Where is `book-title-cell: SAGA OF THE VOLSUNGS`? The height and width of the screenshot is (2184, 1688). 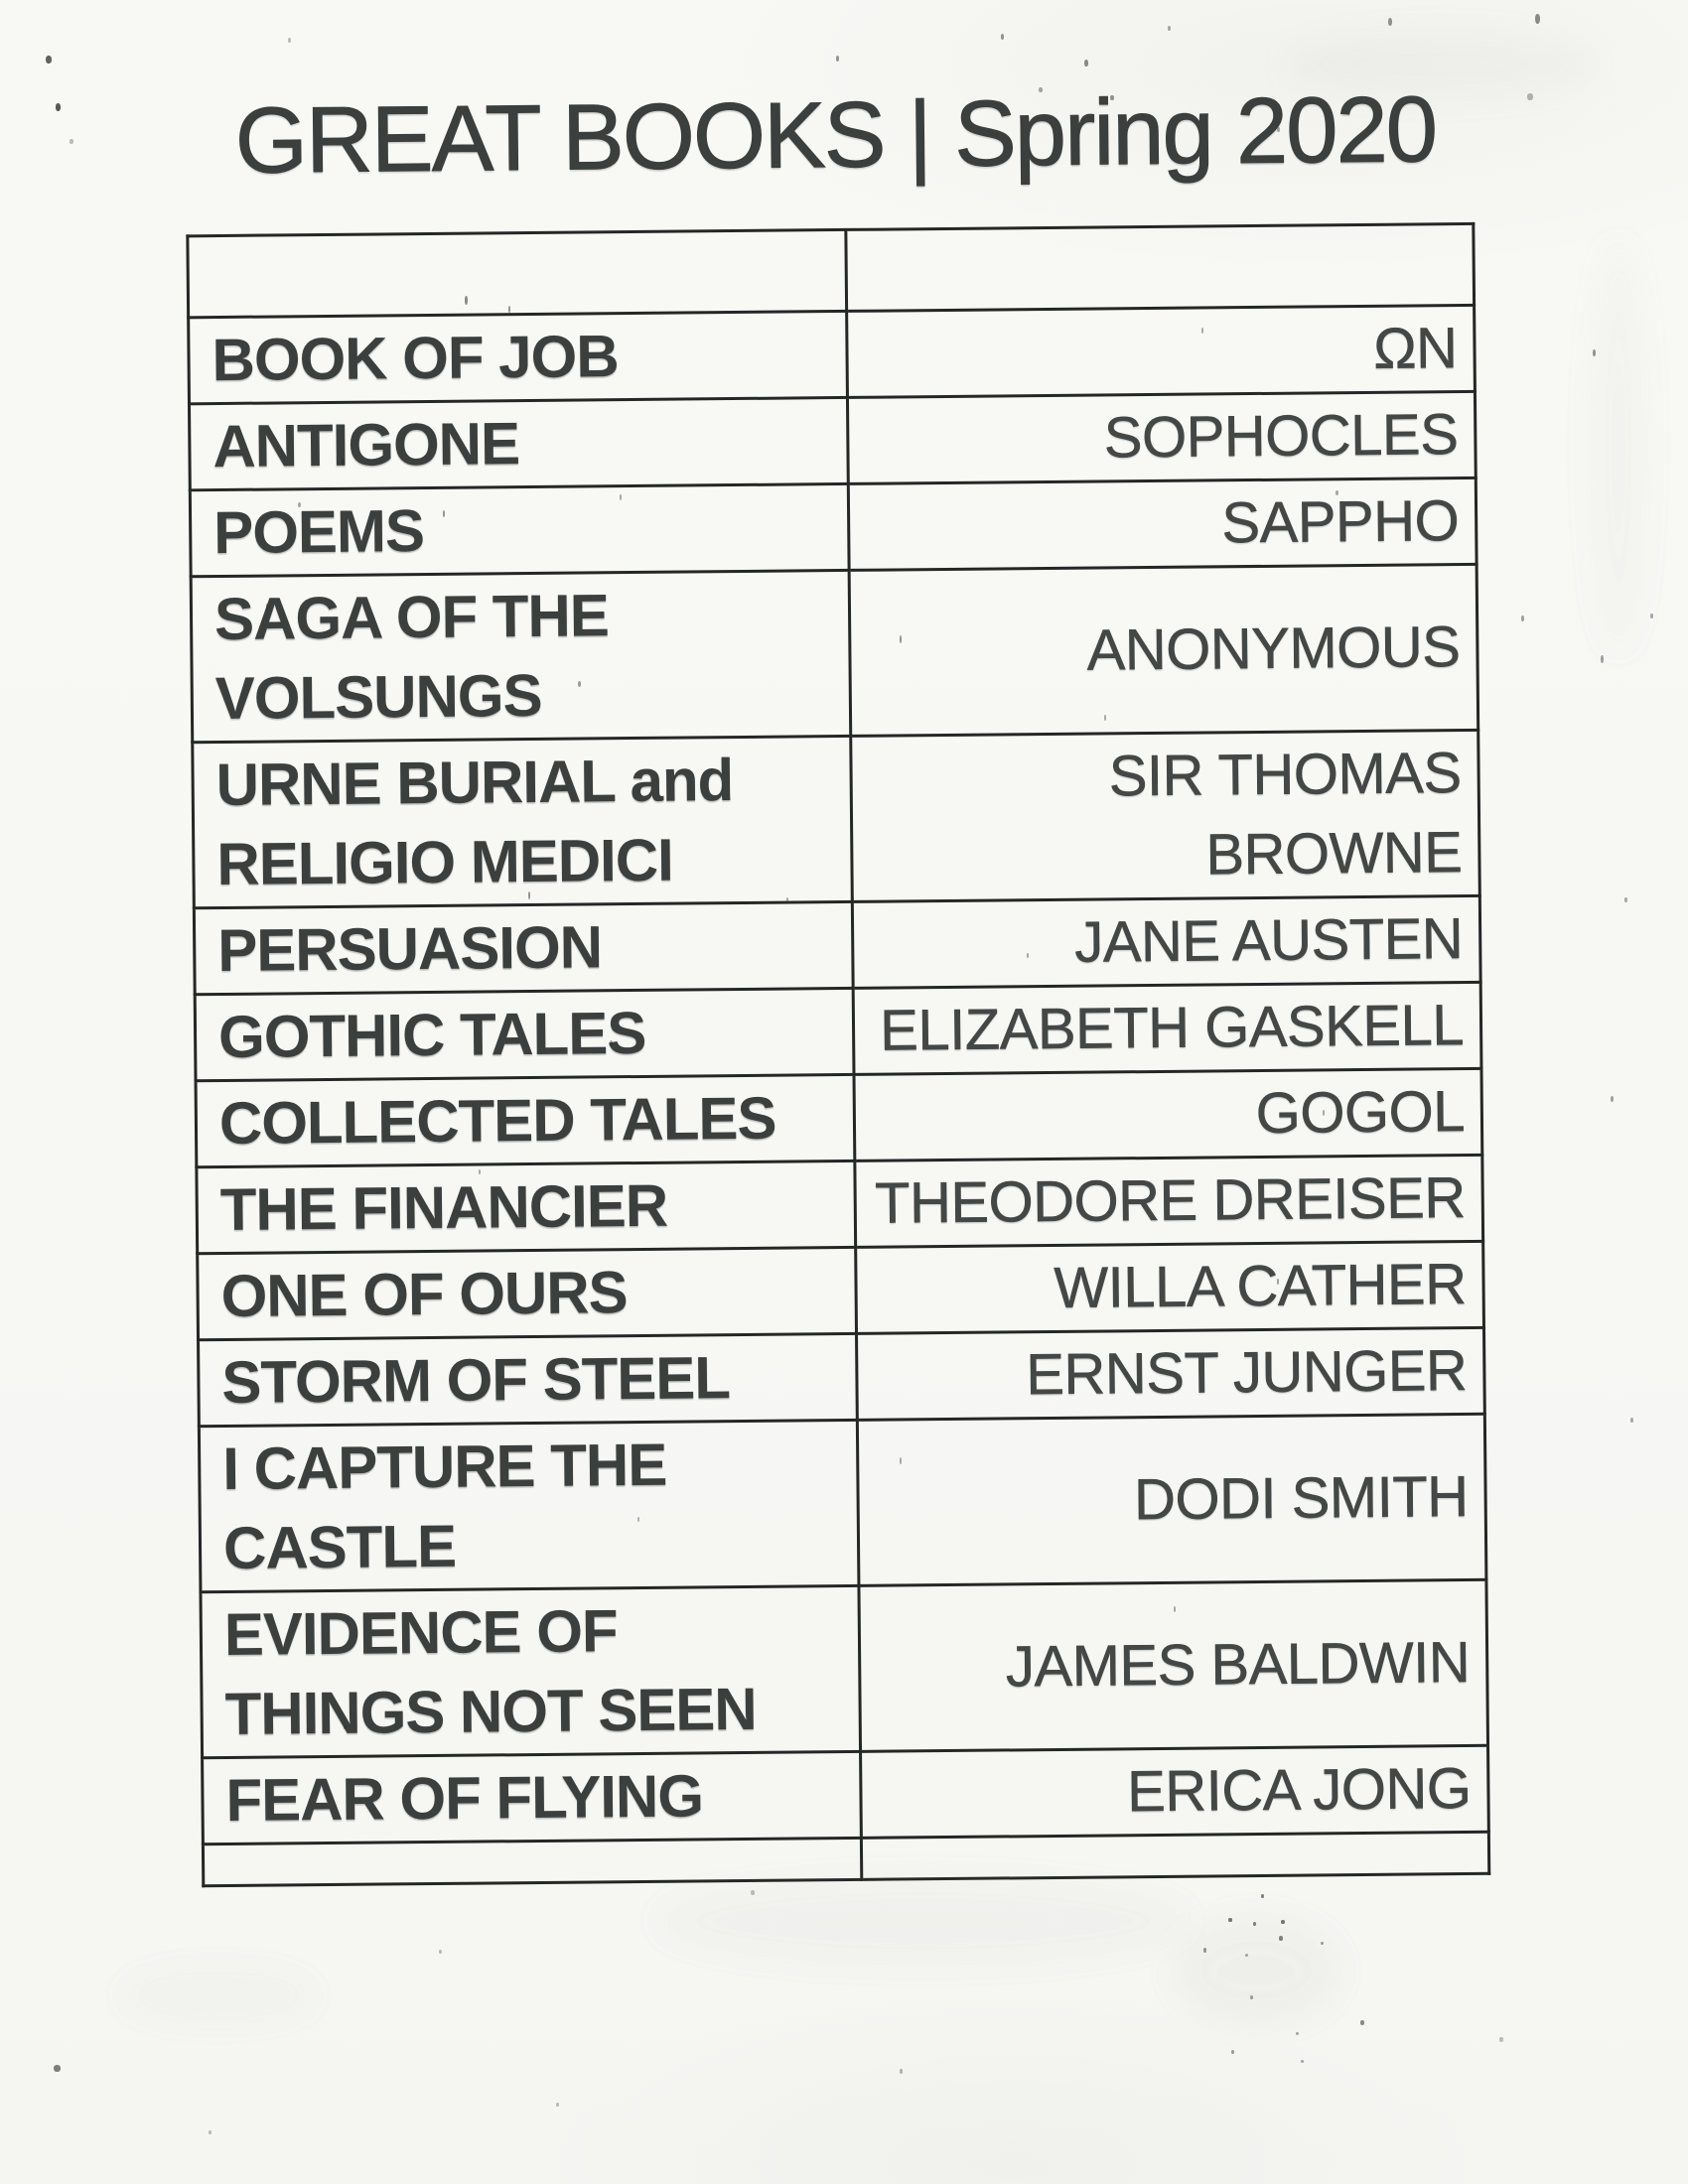 book-title-cell: SAGA OF THE VOLSUNGS is located at coordinates (521, 656).